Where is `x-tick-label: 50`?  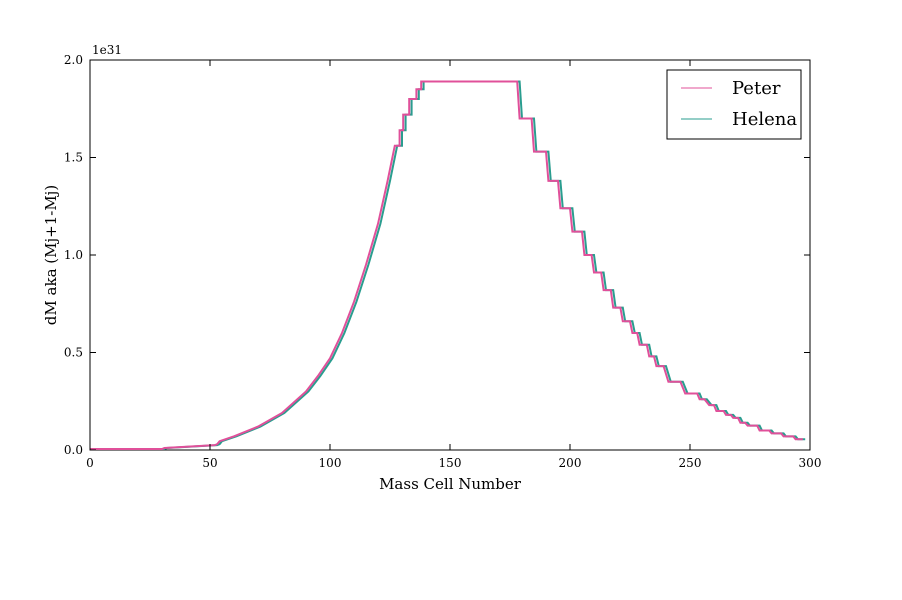 x-tick-label: 50 is located at coordinates (209, 463).